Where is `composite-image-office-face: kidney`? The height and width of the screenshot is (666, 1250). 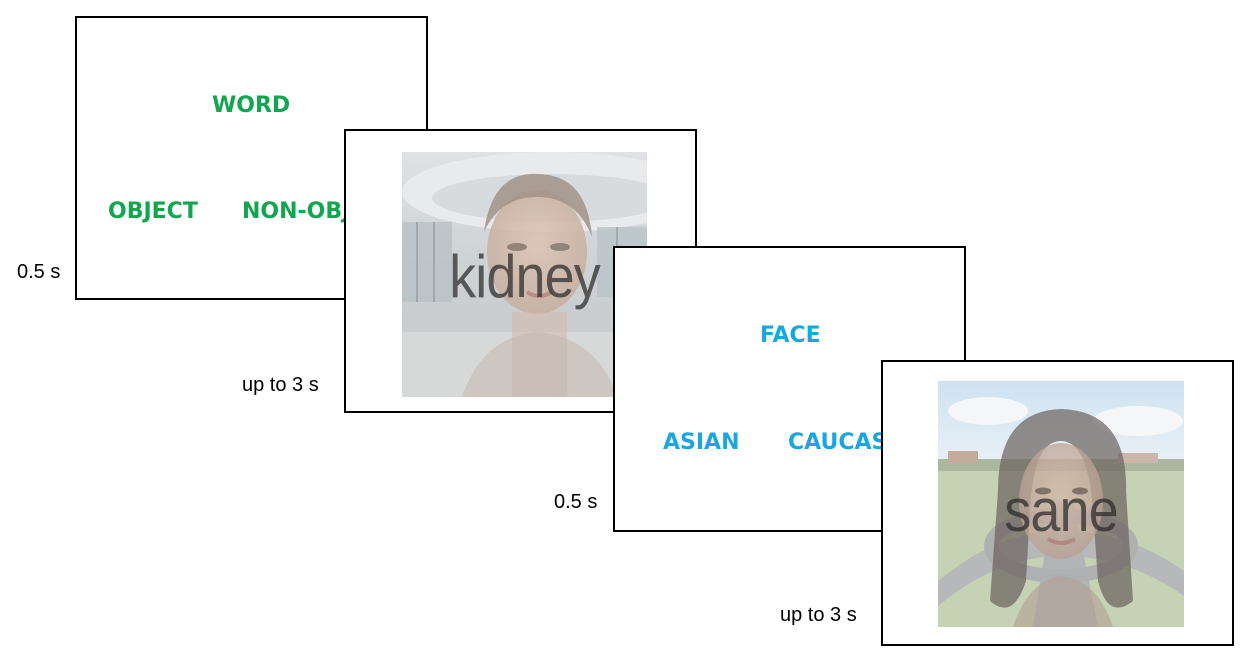 composite-image-office-face: kidney is located at coordinates (524, 274).